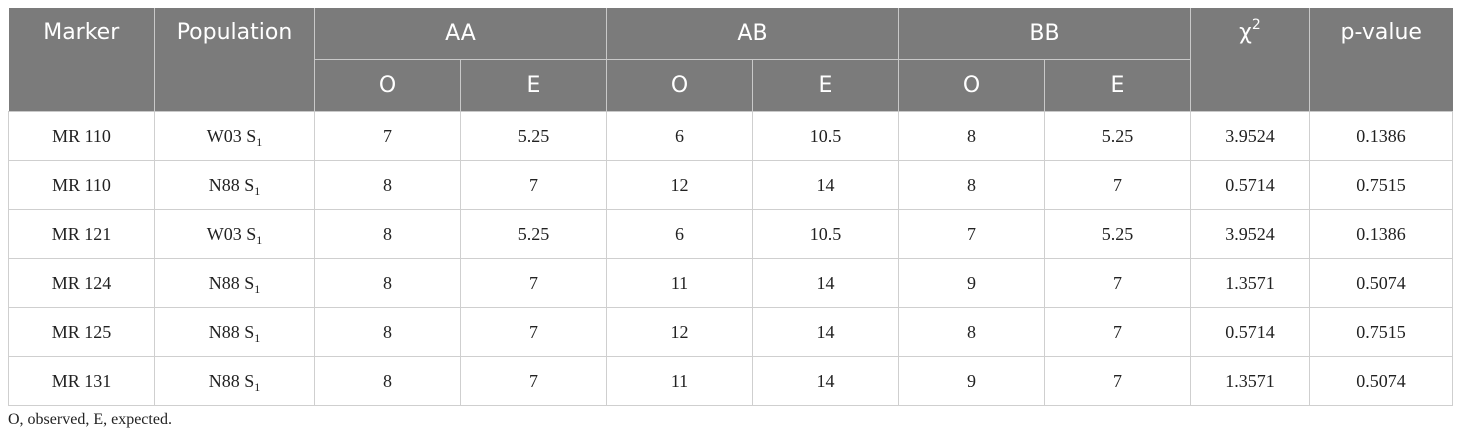  Describe the element at coordinates (1044, 34) in the screenshot. I see `header-group-bb: BB` at that location.